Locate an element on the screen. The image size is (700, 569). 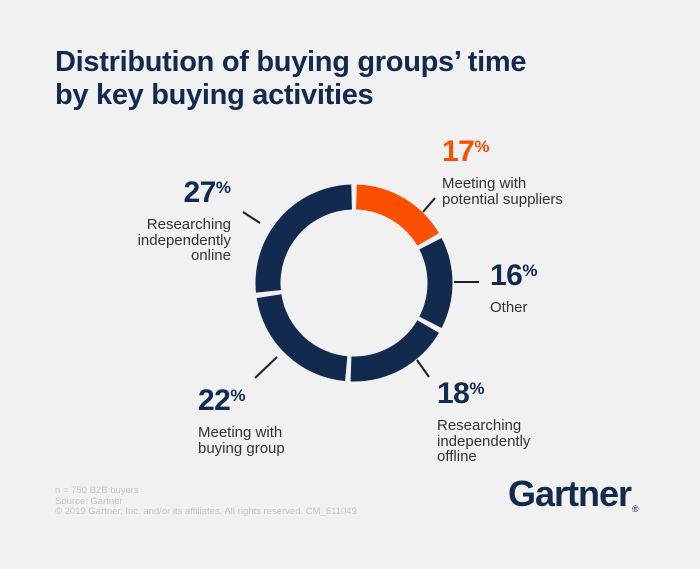
callout-researching-independently-offline: 18% Researching independently offline is located at coordinates (483, 422).